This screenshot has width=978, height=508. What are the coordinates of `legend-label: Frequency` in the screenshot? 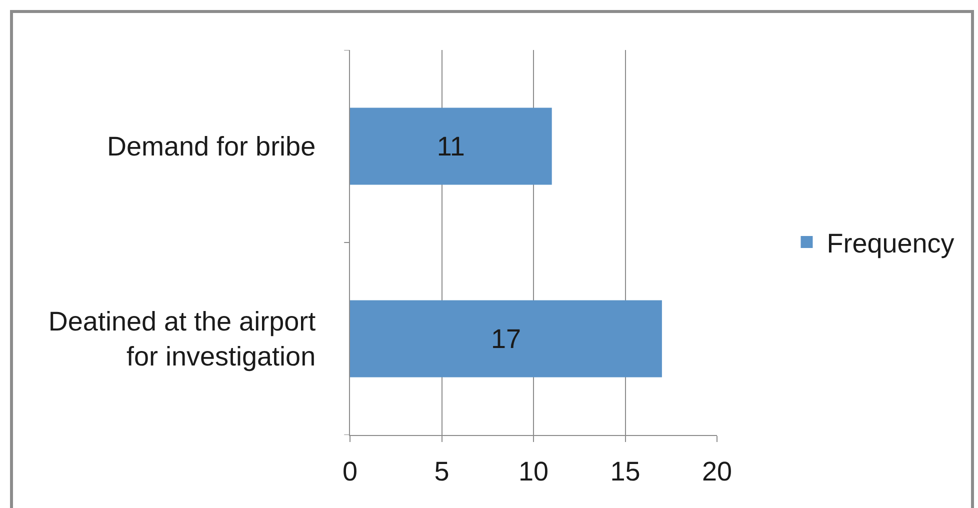 It's located at (890, 243).